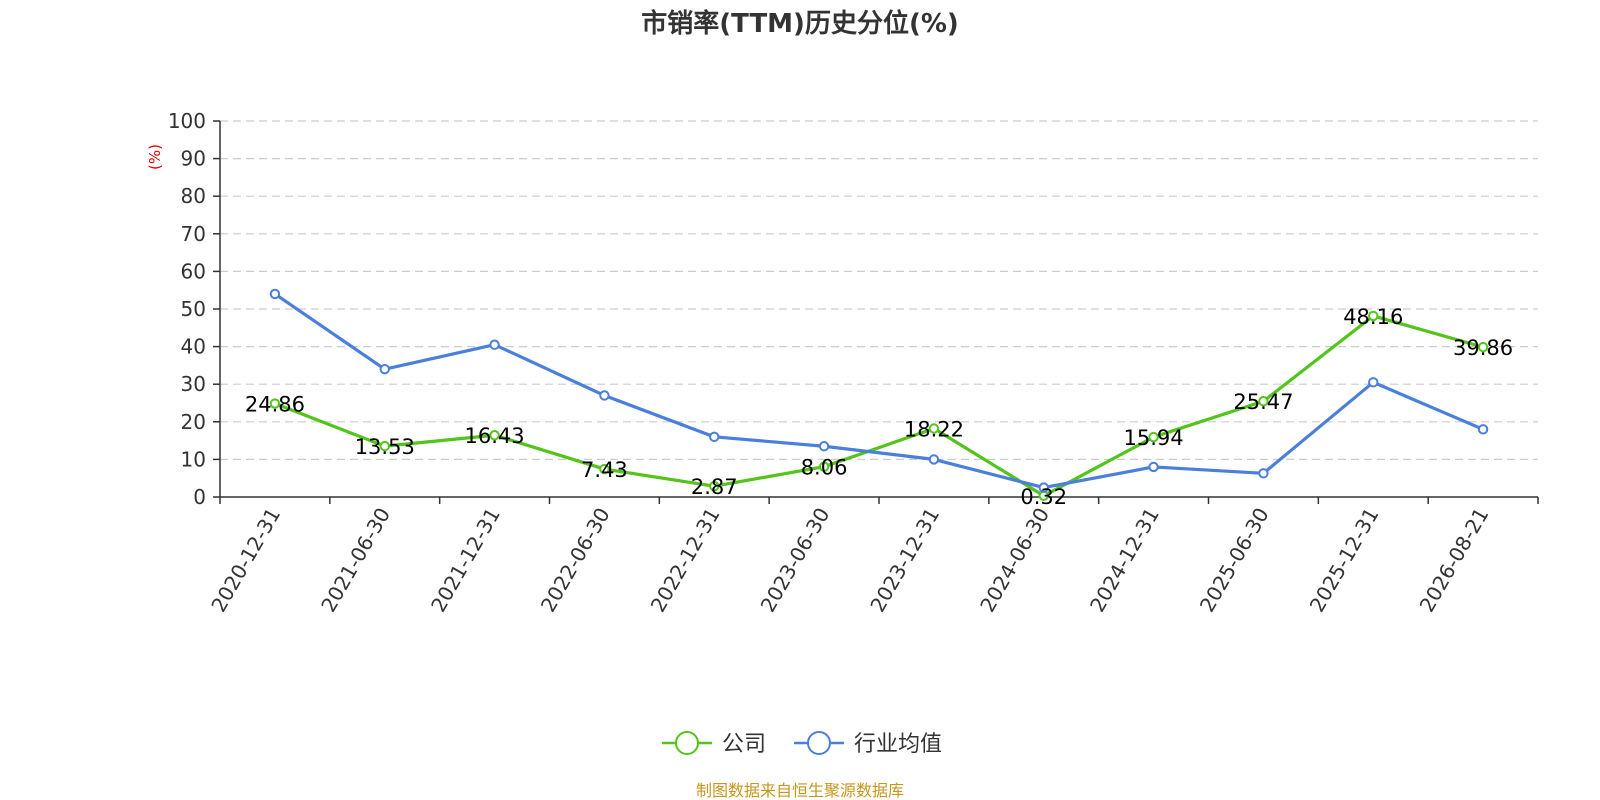 The image size is (1600, 800). Describe the element at coordinates (193, 422) in the screenshot. I see `y-tick-label: 20` at that location.